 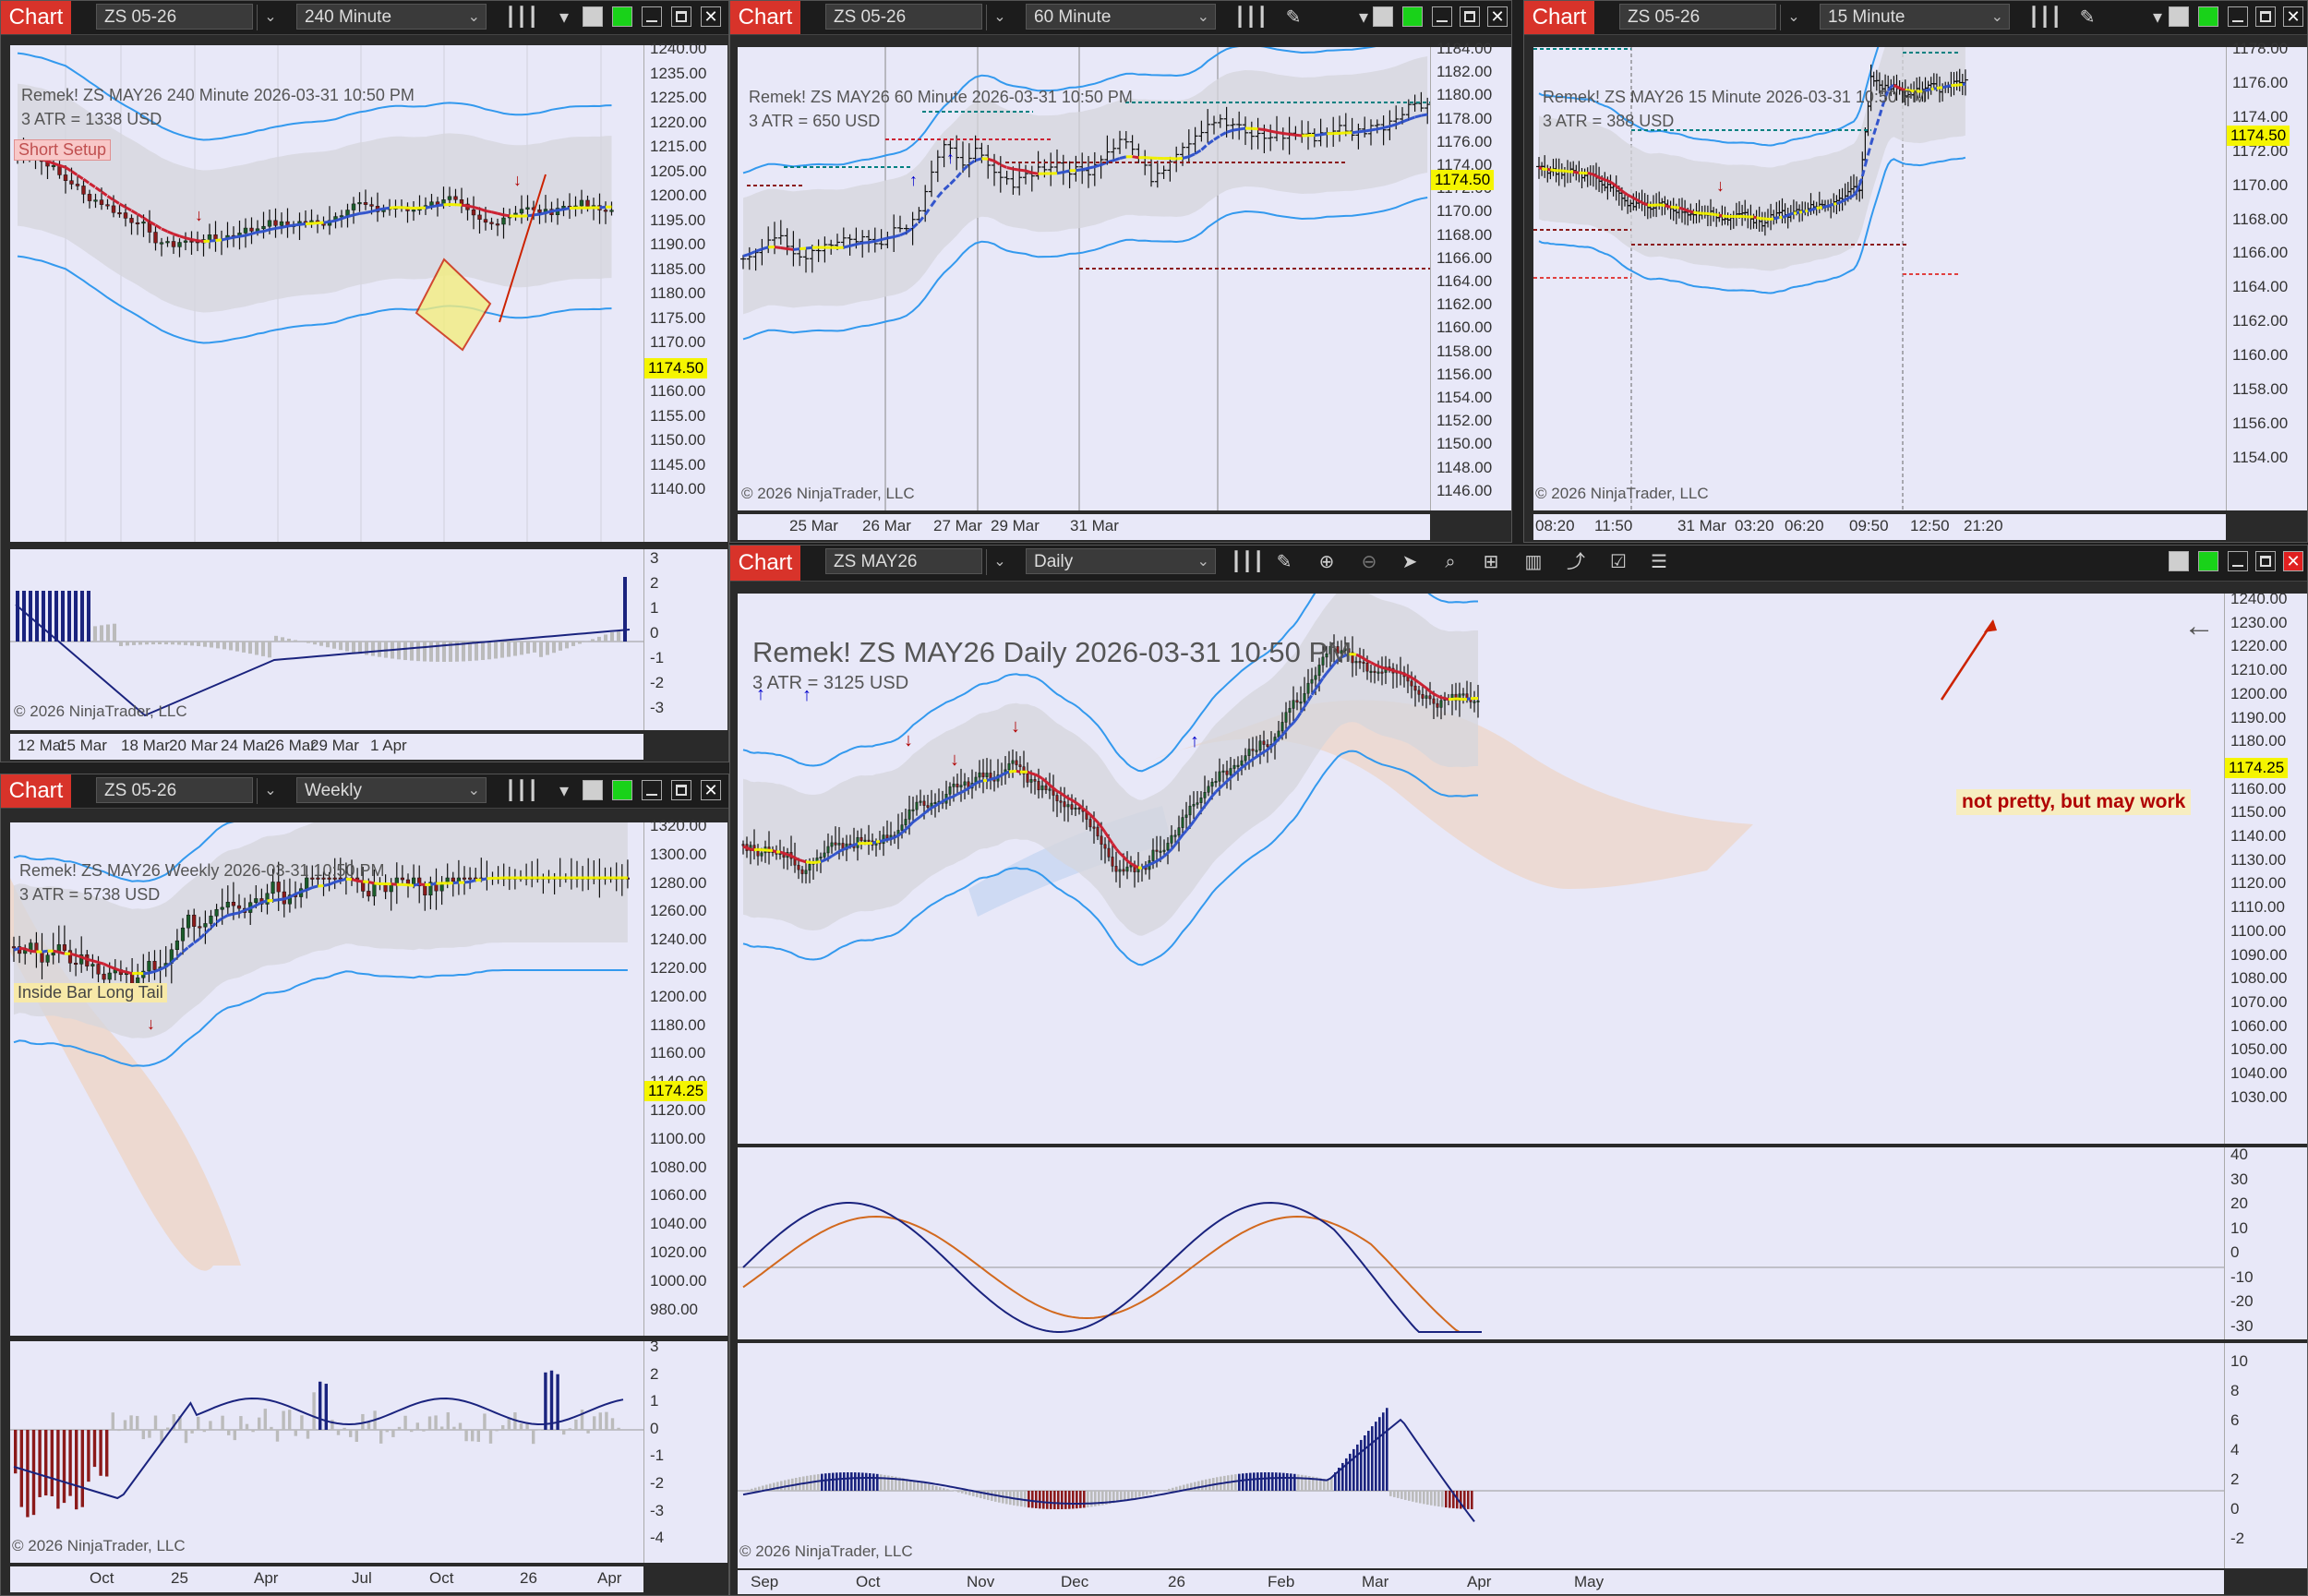 I want to click on interval-selector: 60 Minute ⌄, so click(x=1121, y=17).